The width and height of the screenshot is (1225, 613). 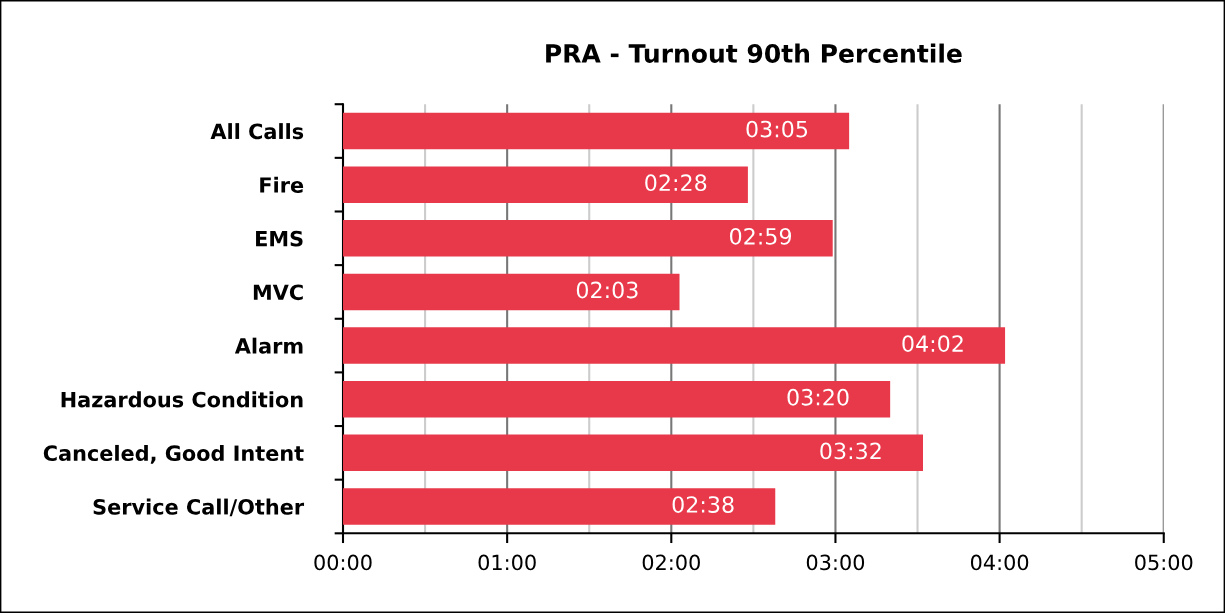 What do you see at coordinates (282, 184) in the screenshot?
I see `y-tick-label: Fire` at bounding box center [282, 184].